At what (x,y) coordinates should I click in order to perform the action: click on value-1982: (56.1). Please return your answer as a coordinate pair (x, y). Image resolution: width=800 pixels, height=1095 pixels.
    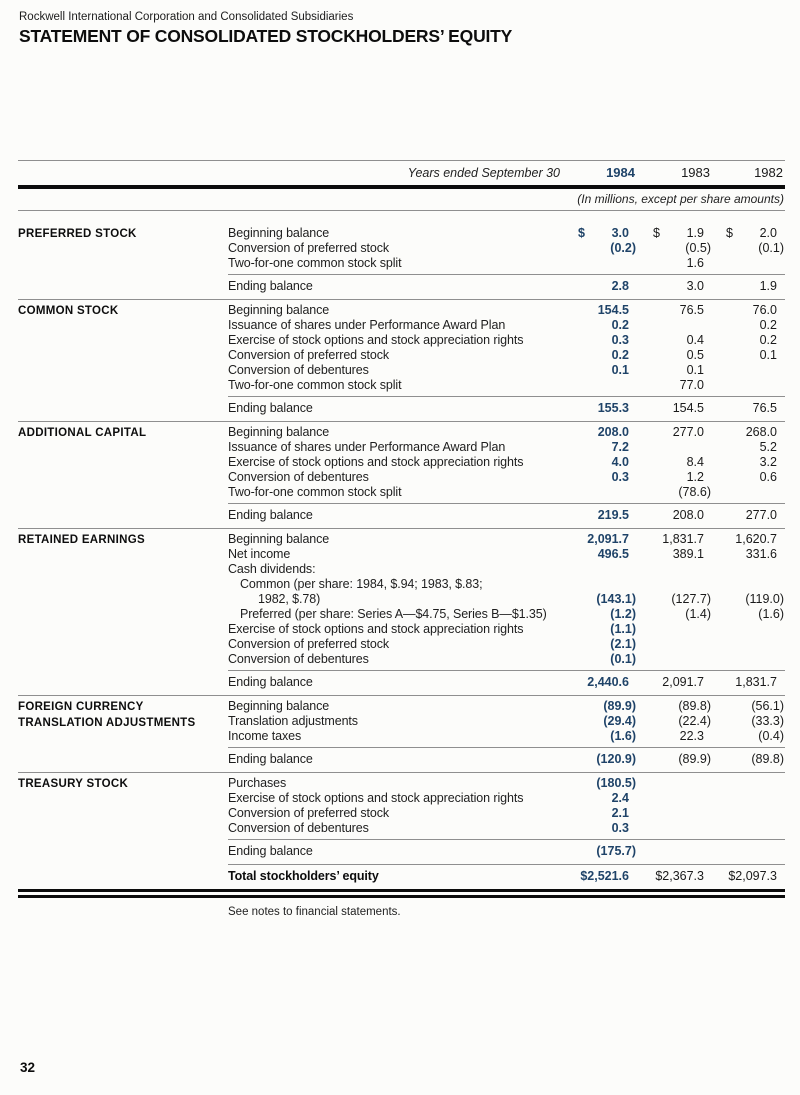
    Looking at the image, I should click on (767, 706).